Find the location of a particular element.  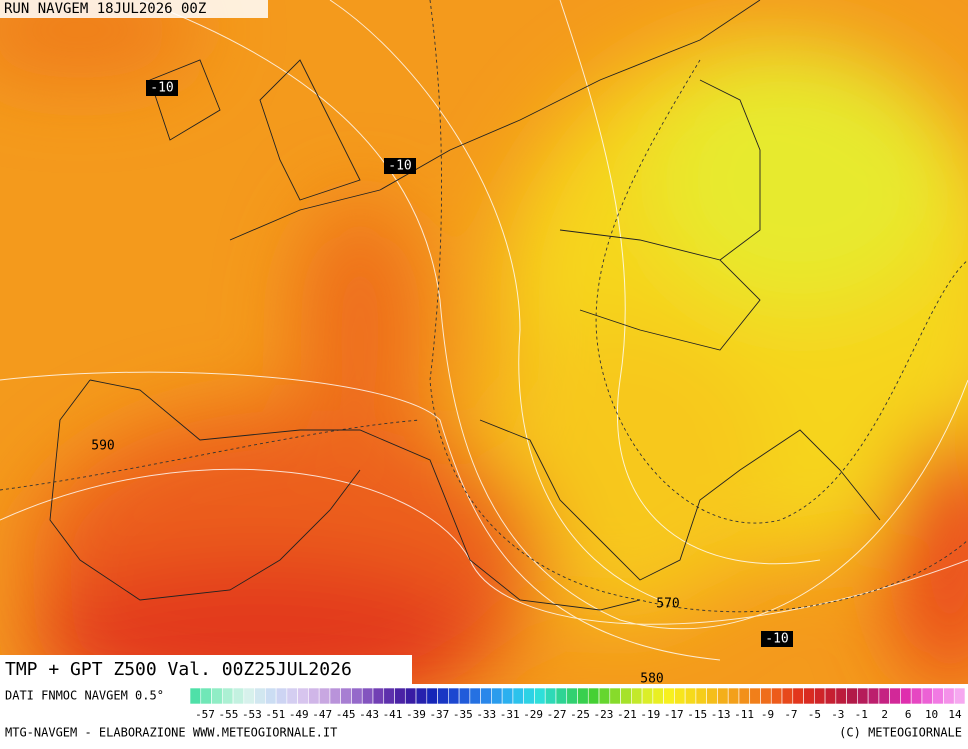

scale-label: -3 is located at coordinates (837, 714).